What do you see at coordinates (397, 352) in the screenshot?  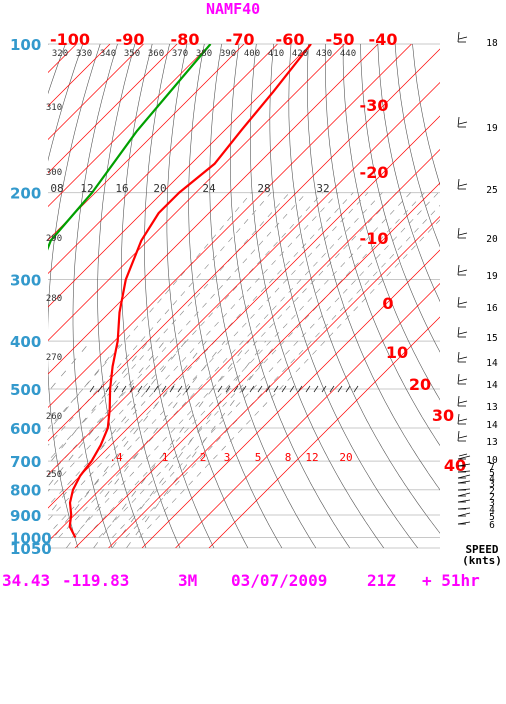 I see `isotherm-label-10: 10` at bounding box center [397, 352].